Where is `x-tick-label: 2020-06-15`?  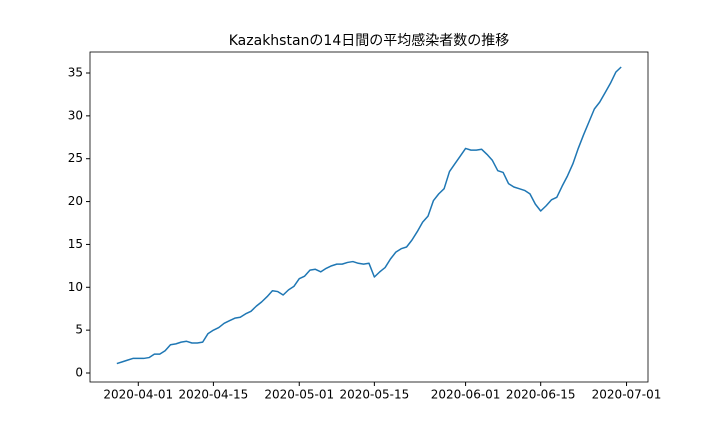
x-tick-label: 2020-06-15 is located at coordinates (541, 395).